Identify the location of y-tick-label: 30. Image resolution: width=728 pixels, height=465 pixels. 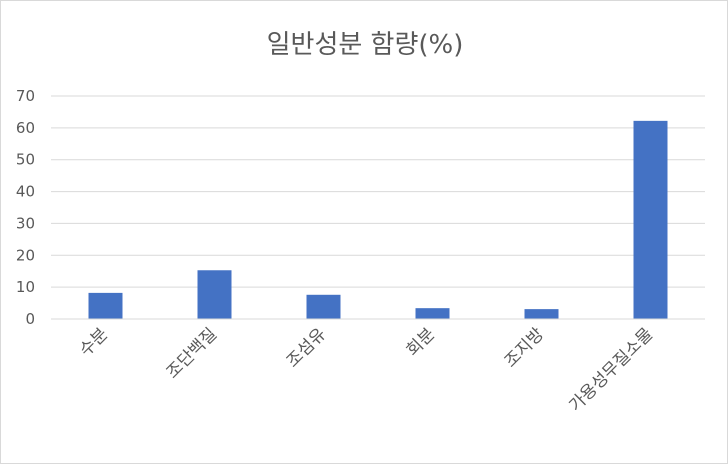
(25, 223).